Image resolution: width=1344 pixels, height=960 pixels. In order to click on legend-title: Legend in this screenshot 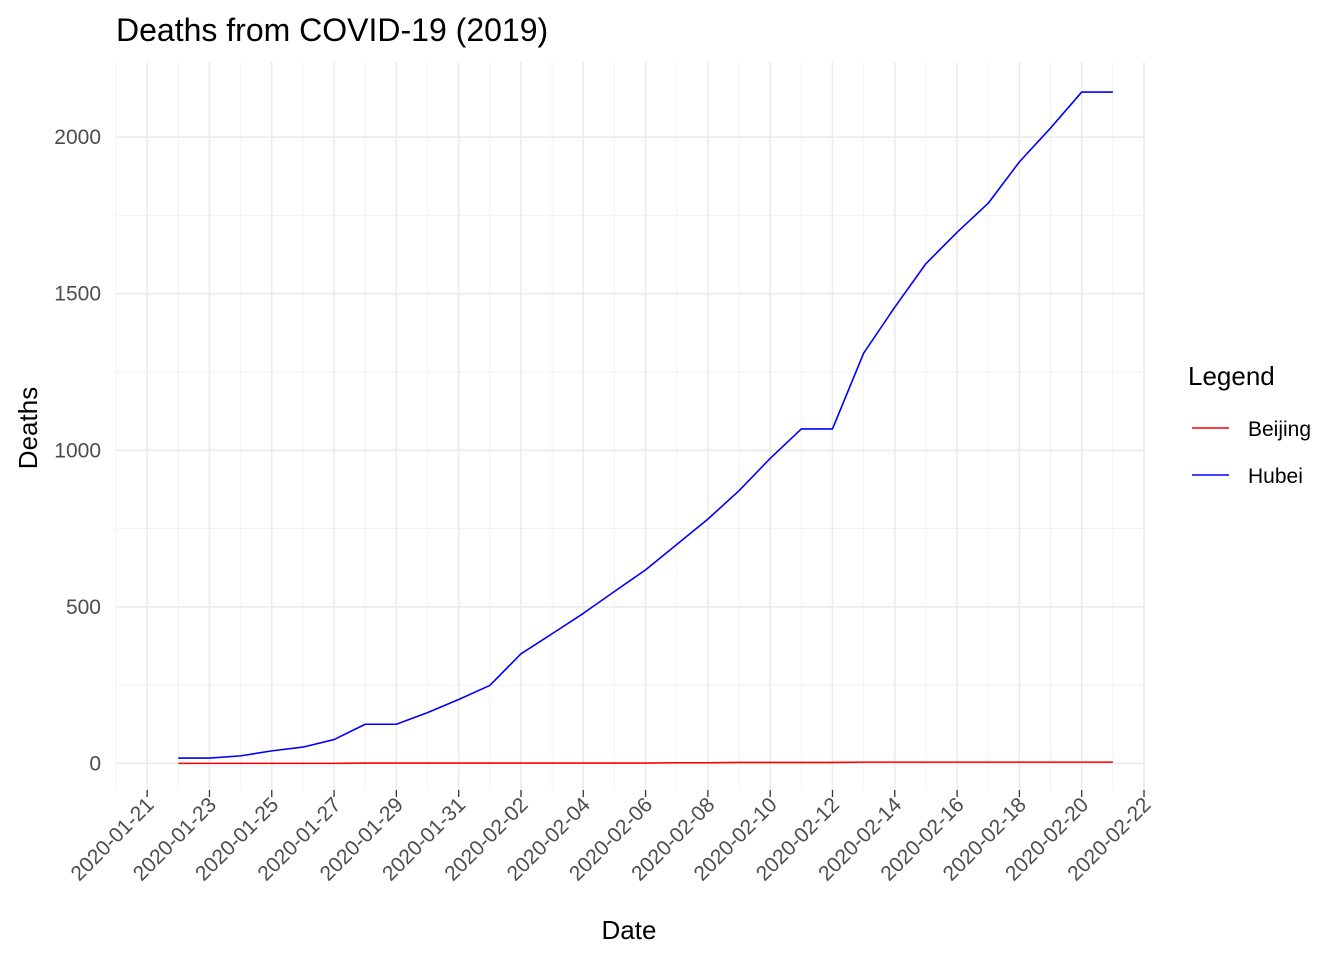, I will do `click(1231, 376)`.